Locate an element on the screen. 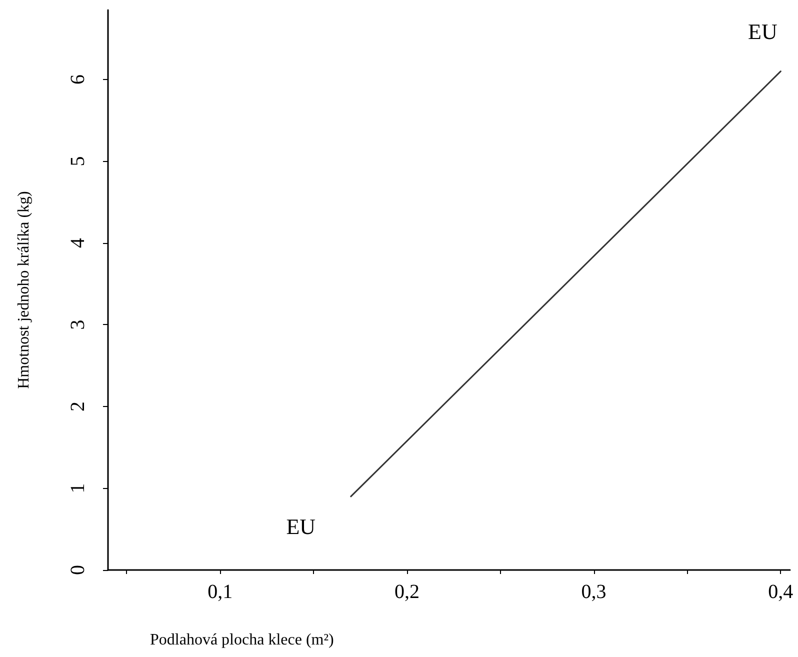 Image resolution: width=798 pixels, height=657 pixels. x-axis-title: Podlahová plocha klece (m²) is located at coordinates (242, 640).